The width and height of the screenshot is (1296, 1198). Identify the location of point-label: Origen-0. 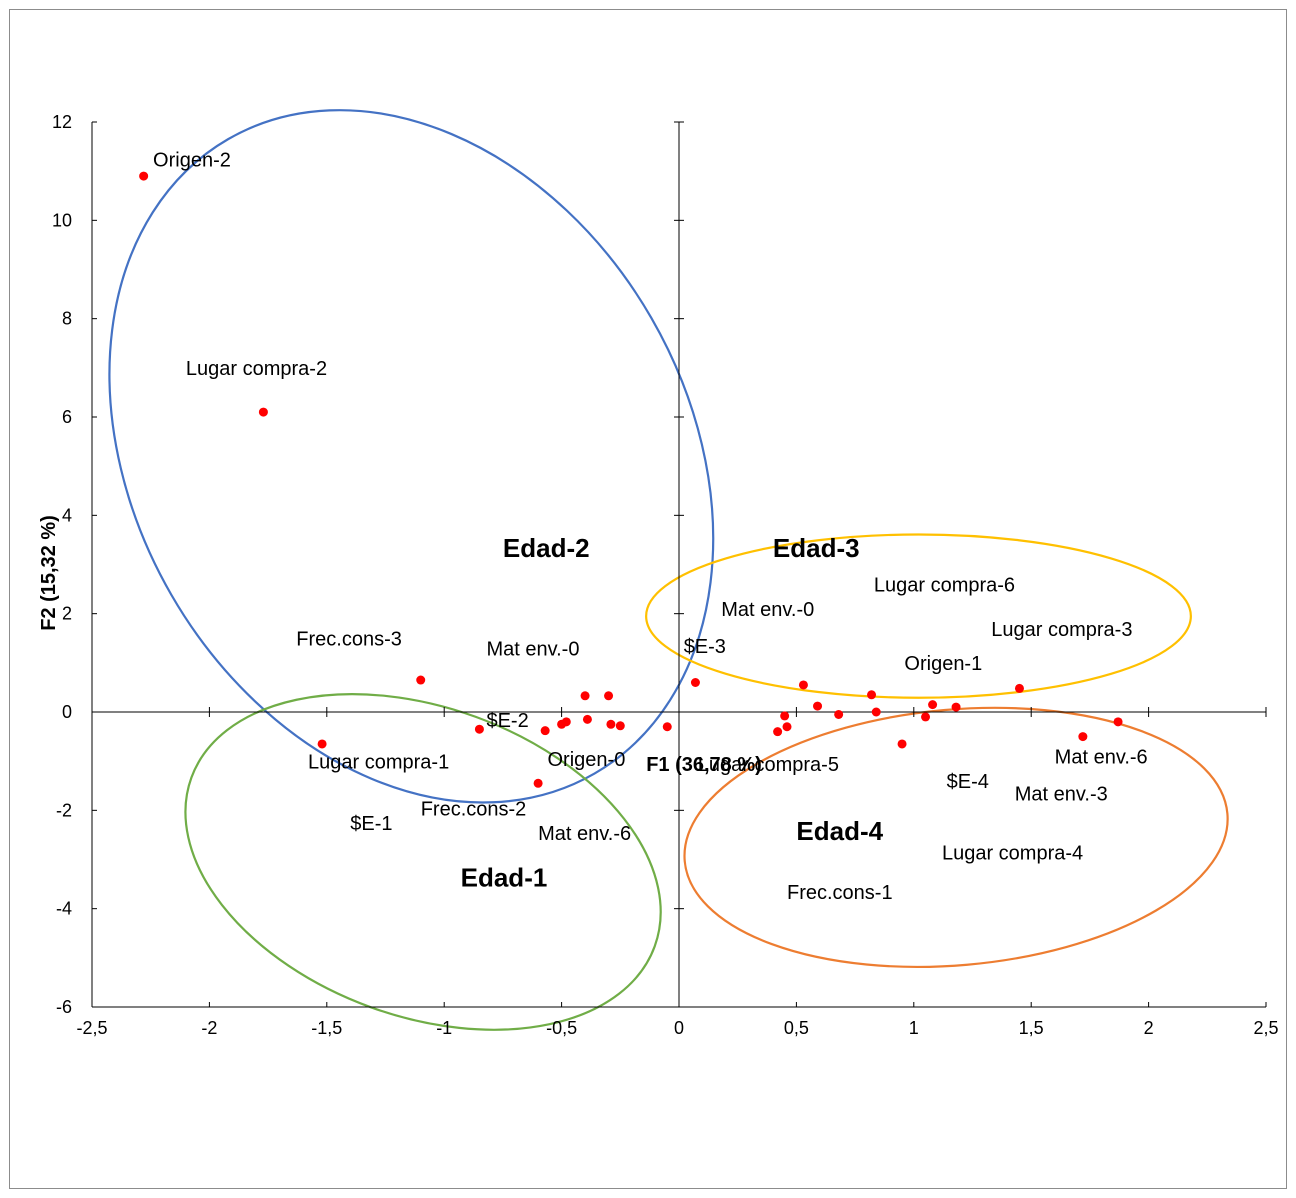
(587, 760).